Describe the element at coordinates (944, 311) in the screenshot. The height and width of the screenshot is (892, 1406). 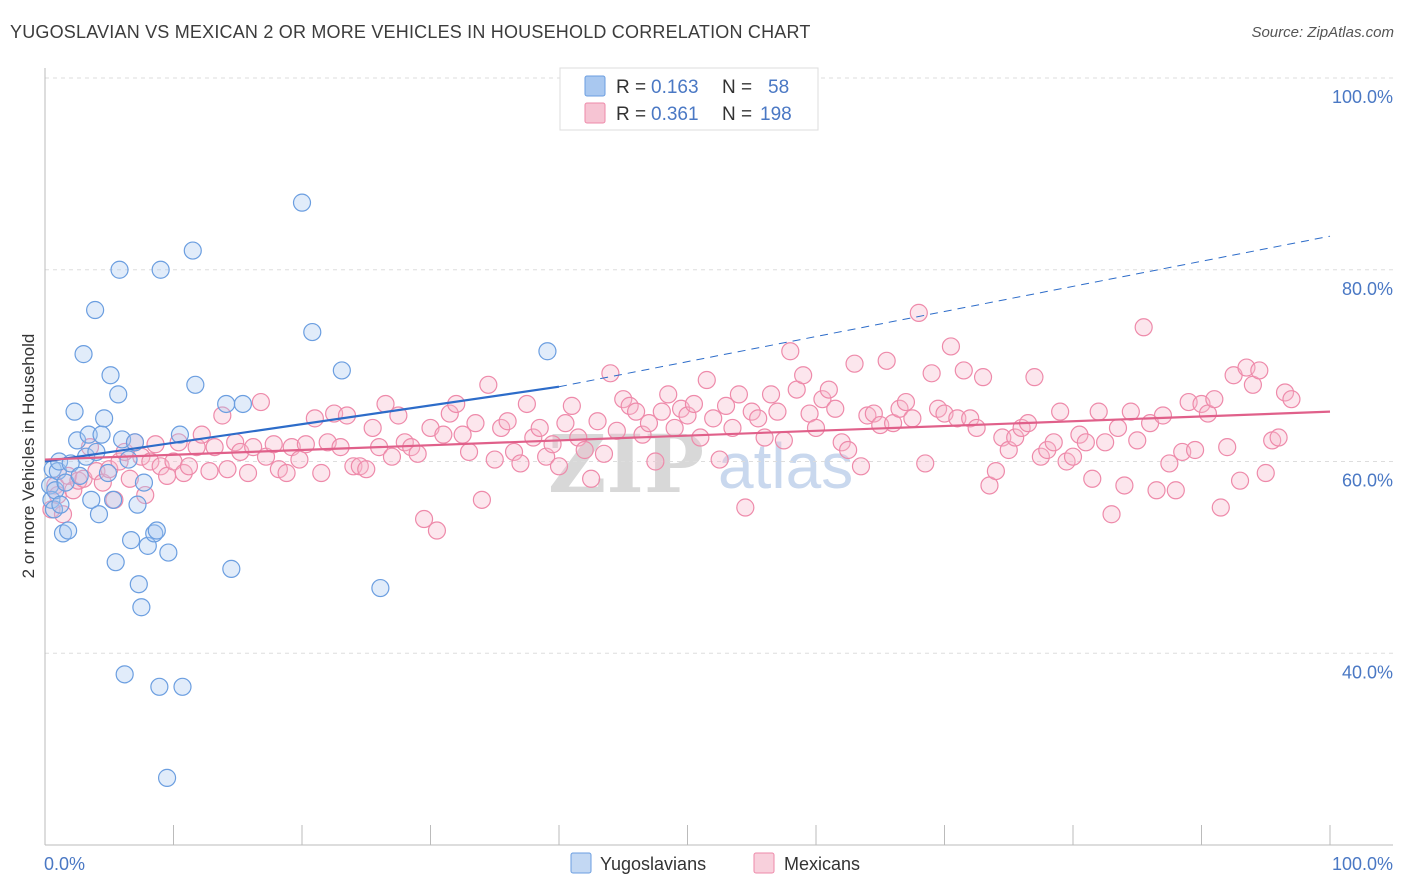
I see `yugoslavians-trend-extension` at that location.